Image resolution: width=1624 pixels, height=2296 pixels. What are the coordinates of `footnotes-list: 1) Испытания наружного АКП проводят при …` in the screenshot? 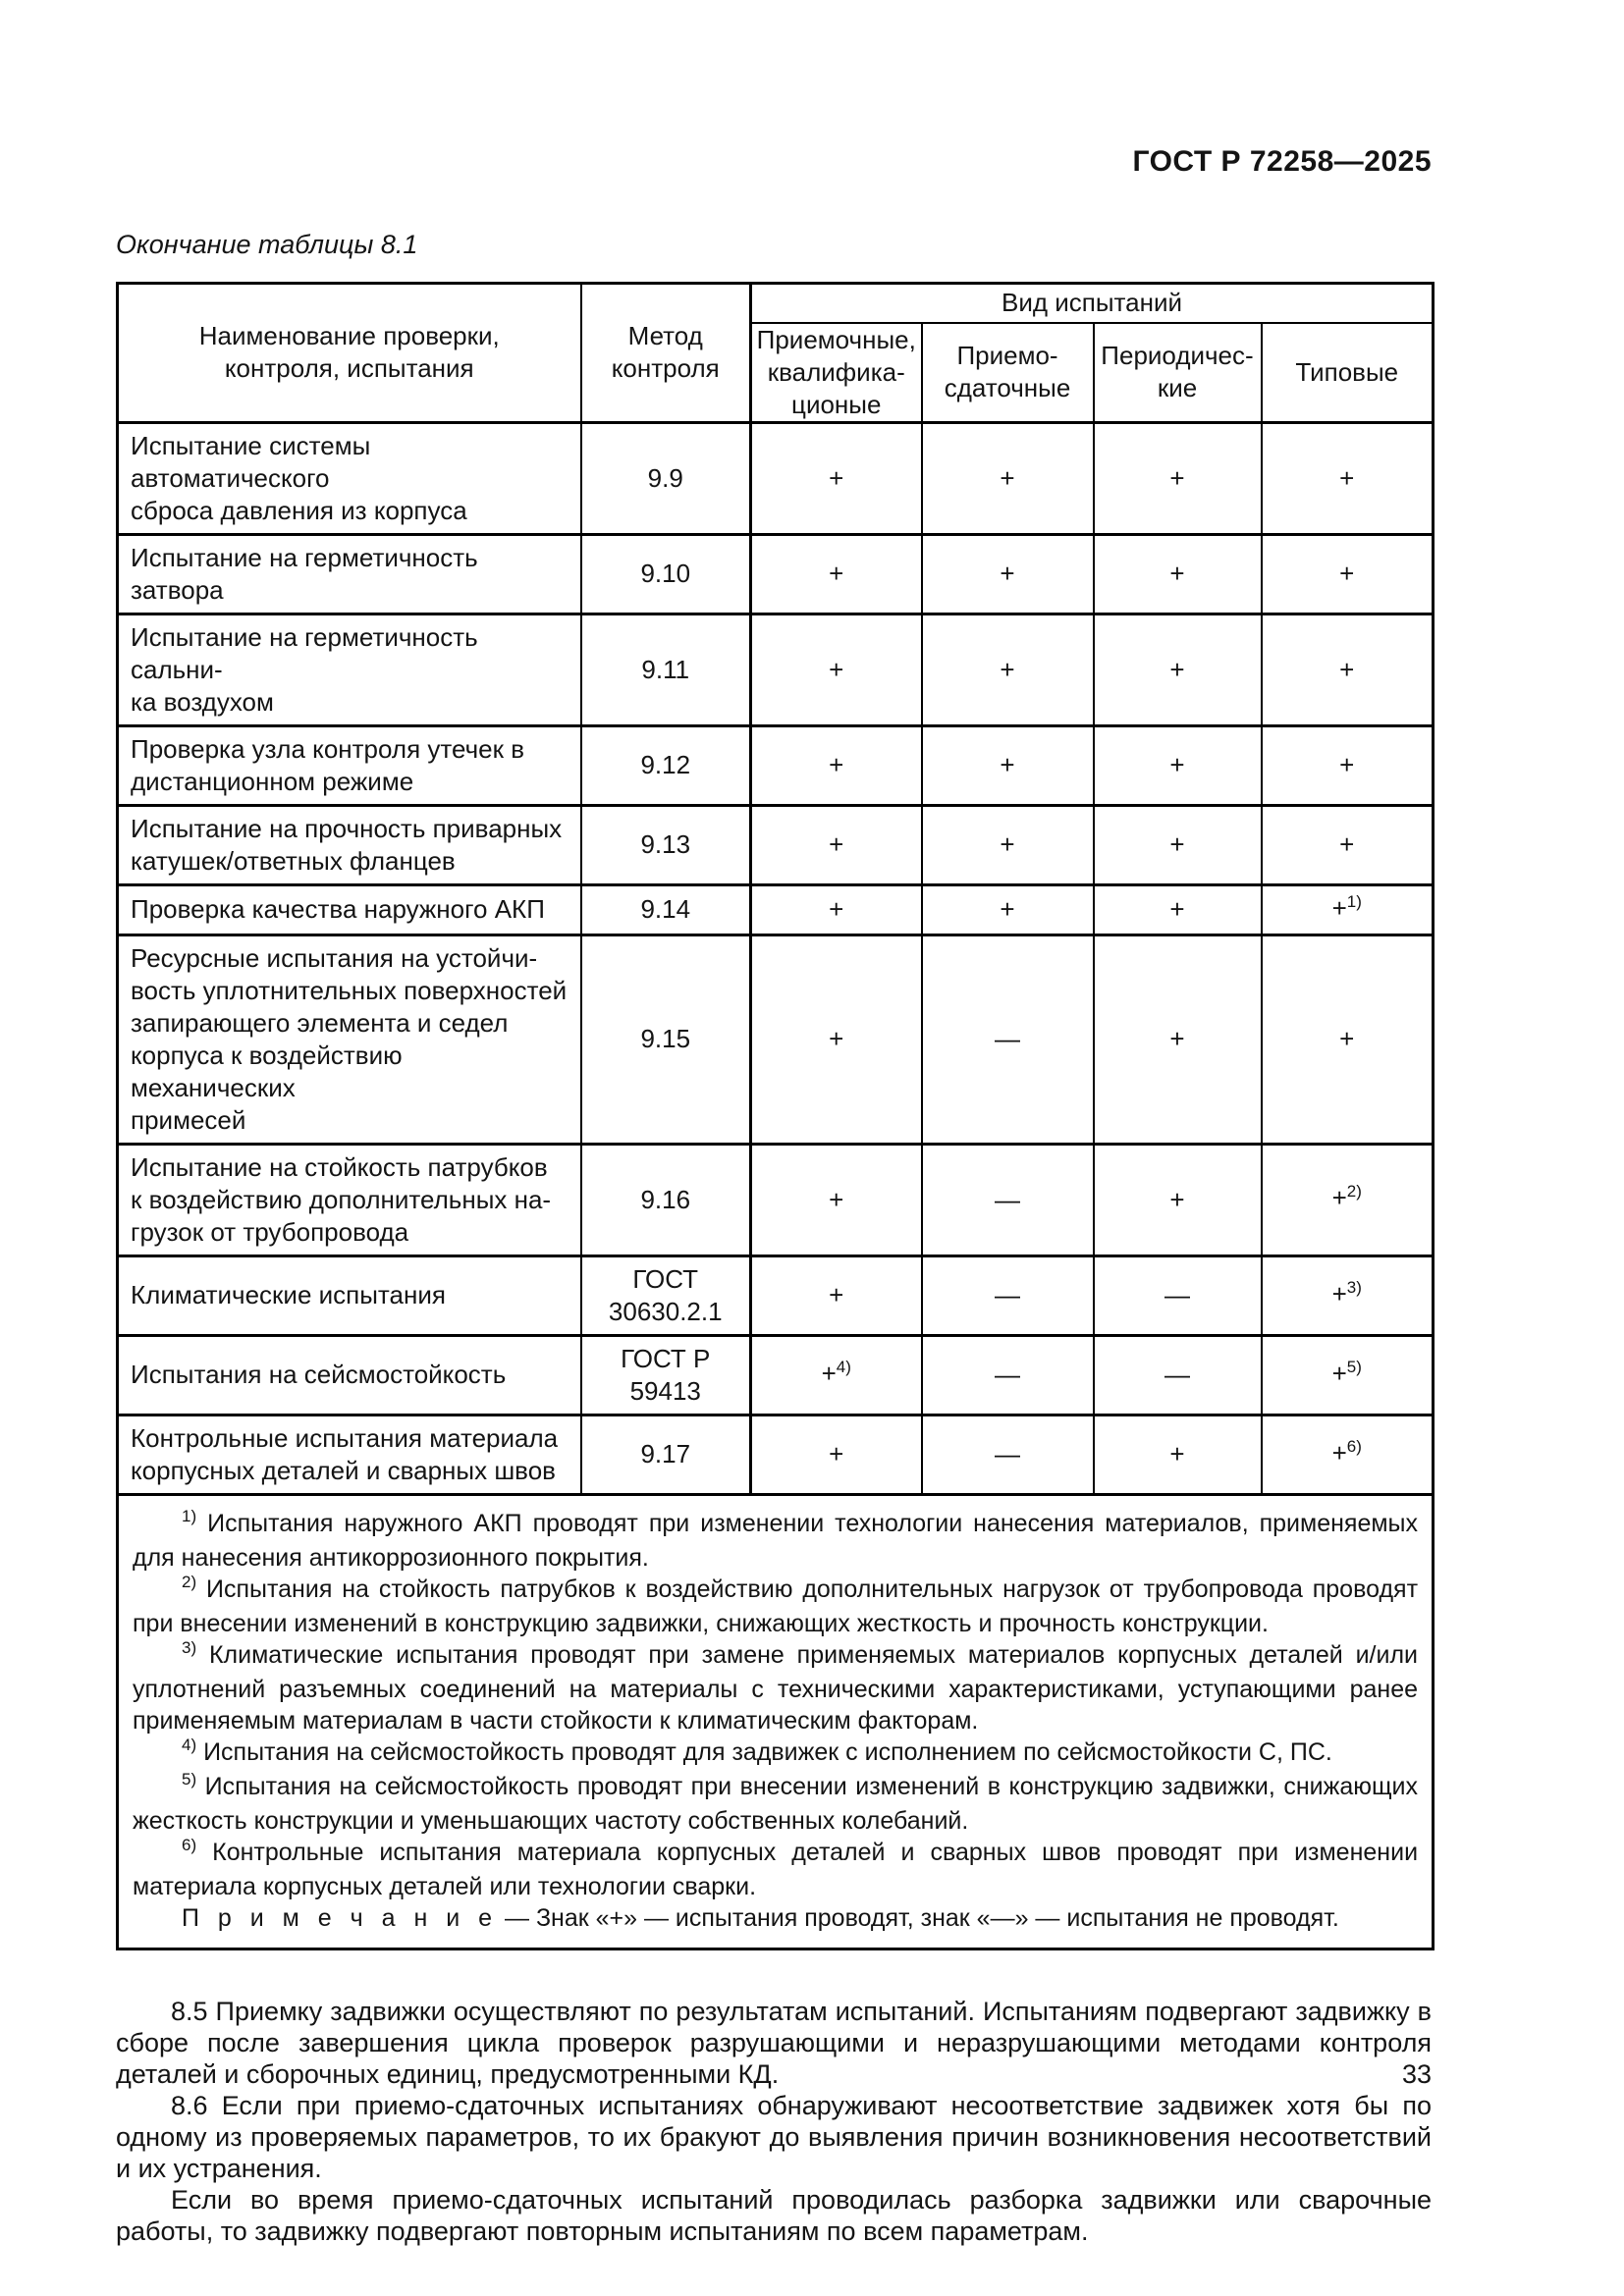 It's located at (776, 1704).